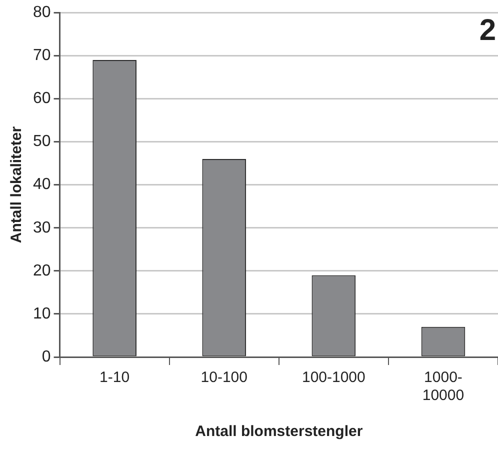  Describe the element at coordinates (224, 377) in the screenshot. I see `x-tick-label: 10-100` at that location.